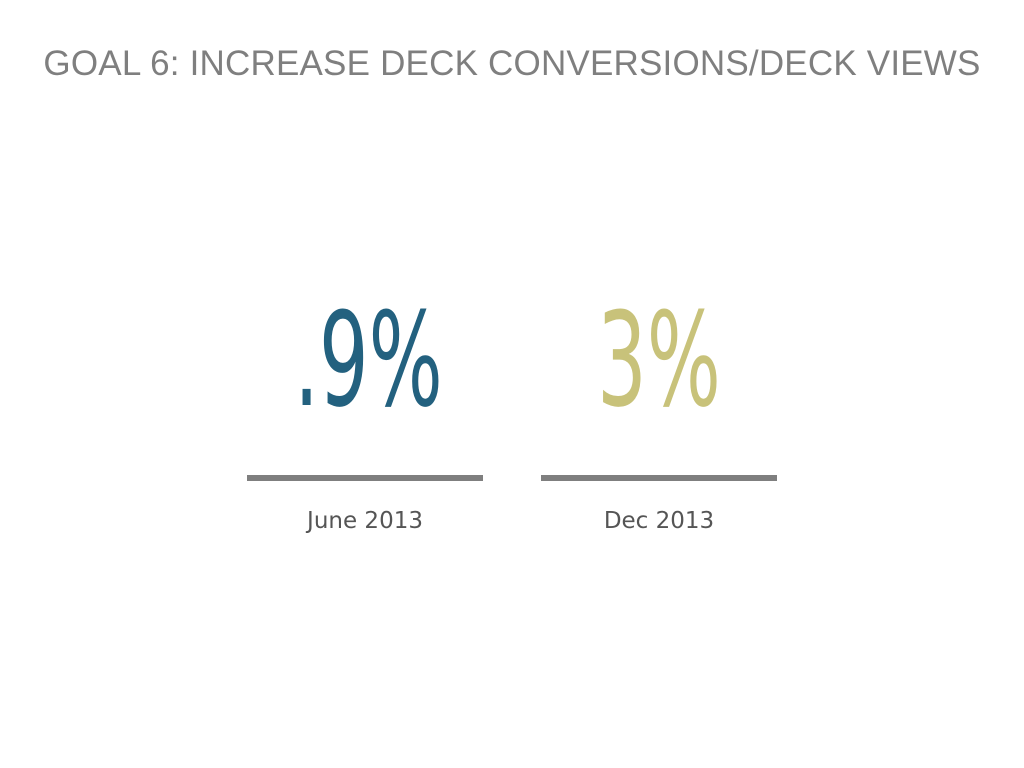 The width and height of the screenshot is (1024, 768). I want to click on stat-label-june-2013: June 2013, so click(365, 521).